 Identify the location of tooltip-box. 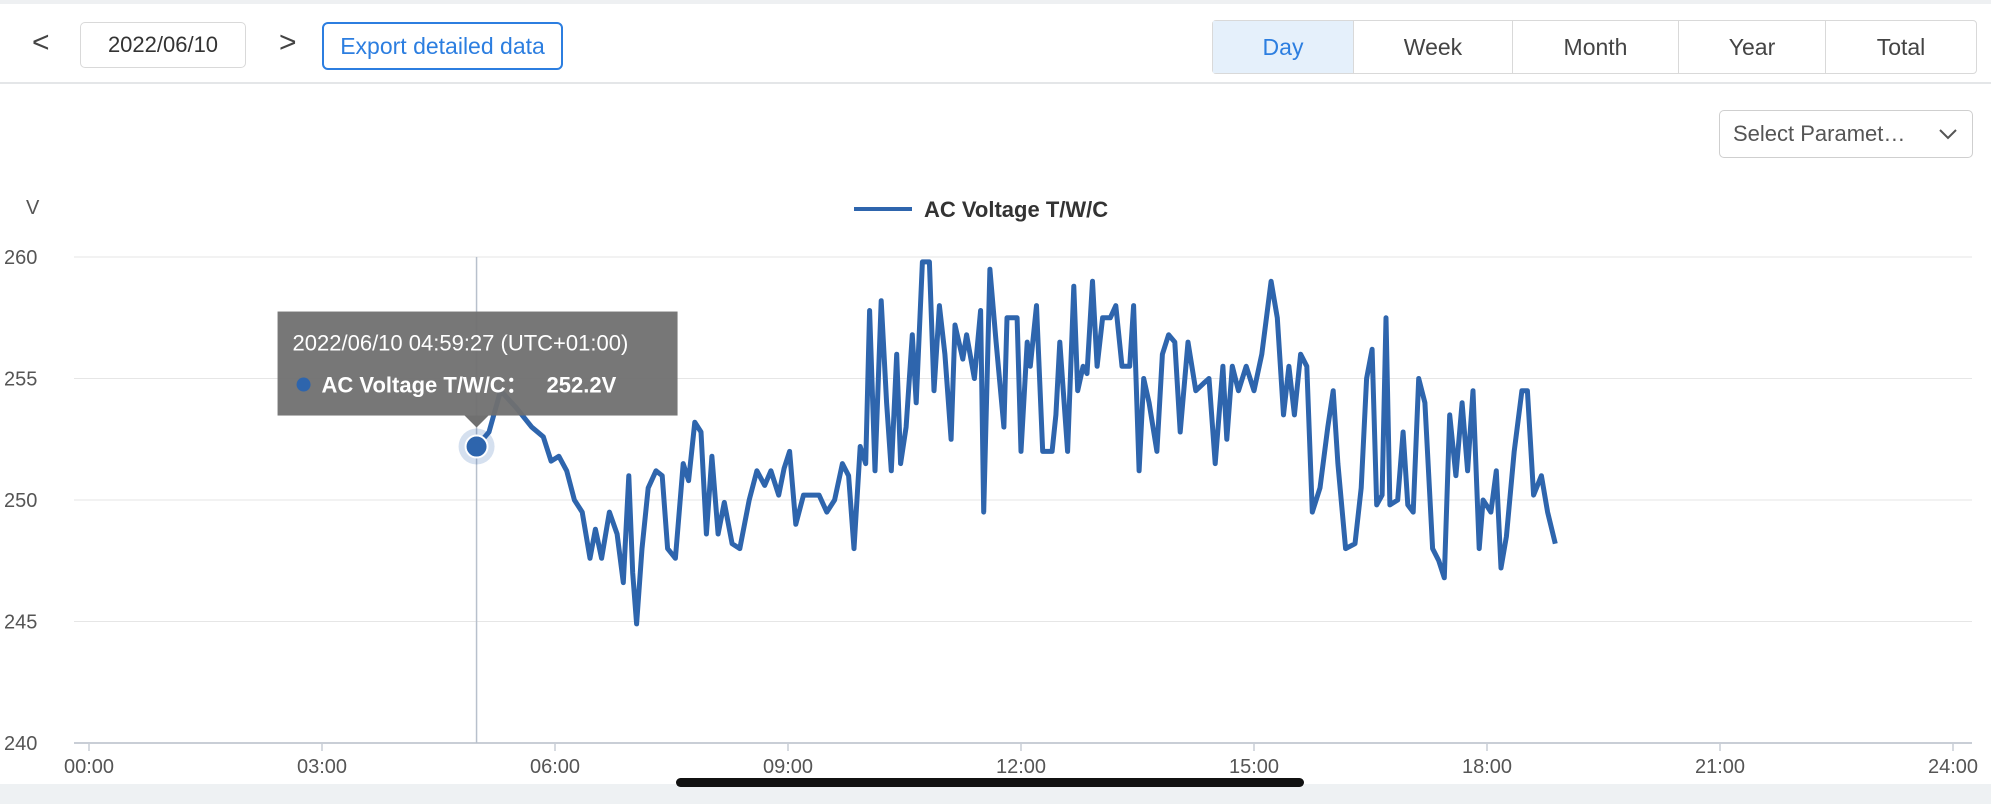
(477, 363).